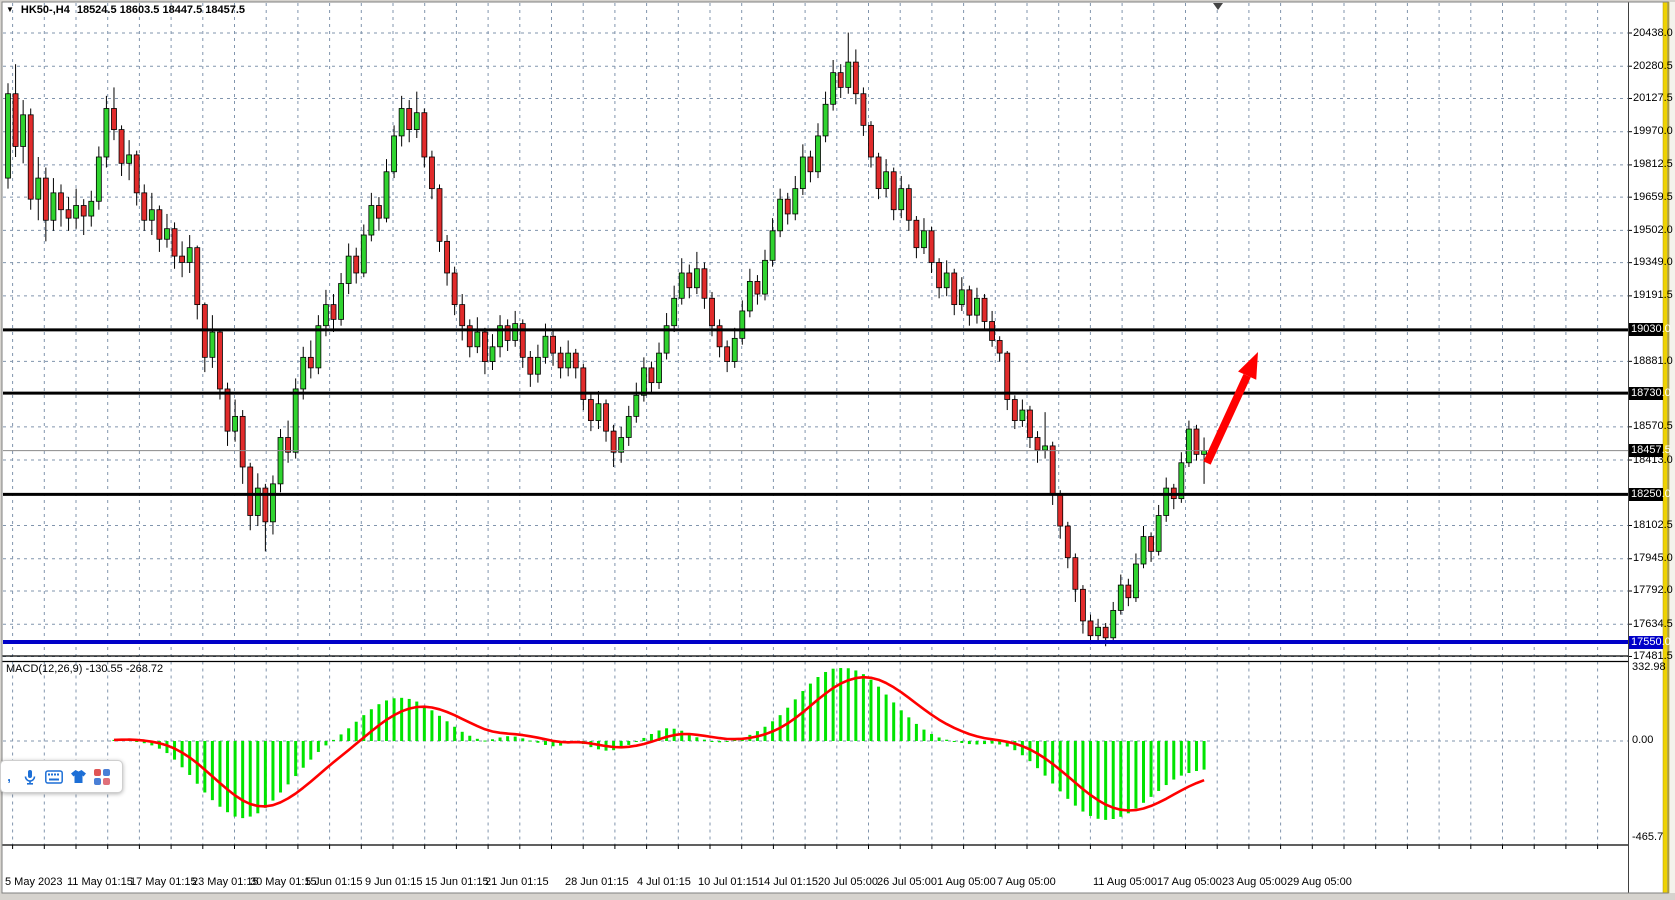 The height and width of the screenshot is (900, 1675). Describe the element at coordinates (394, 882) in the screenshot. I see `time-axis-label: 9 Jun 01:15` at that location.